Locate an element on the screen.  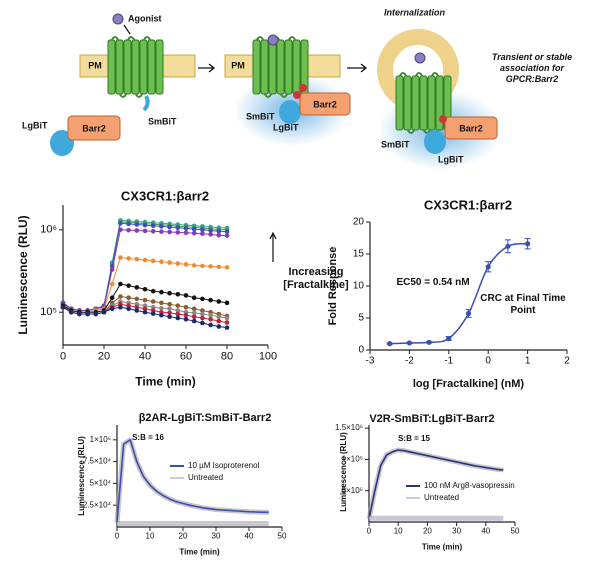
barr2-box is located at coordinates (325, 104).